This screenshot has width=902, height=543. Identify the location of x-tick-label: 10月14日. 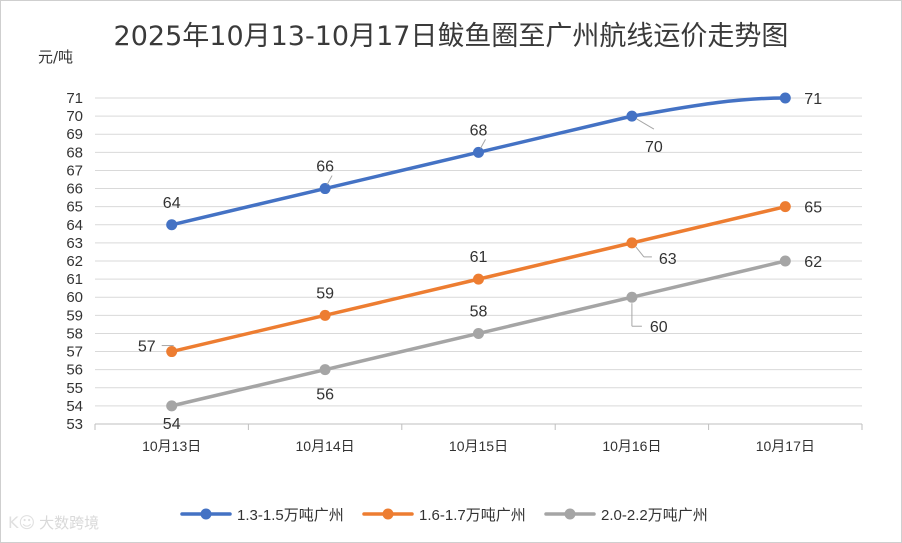
(325, 446).